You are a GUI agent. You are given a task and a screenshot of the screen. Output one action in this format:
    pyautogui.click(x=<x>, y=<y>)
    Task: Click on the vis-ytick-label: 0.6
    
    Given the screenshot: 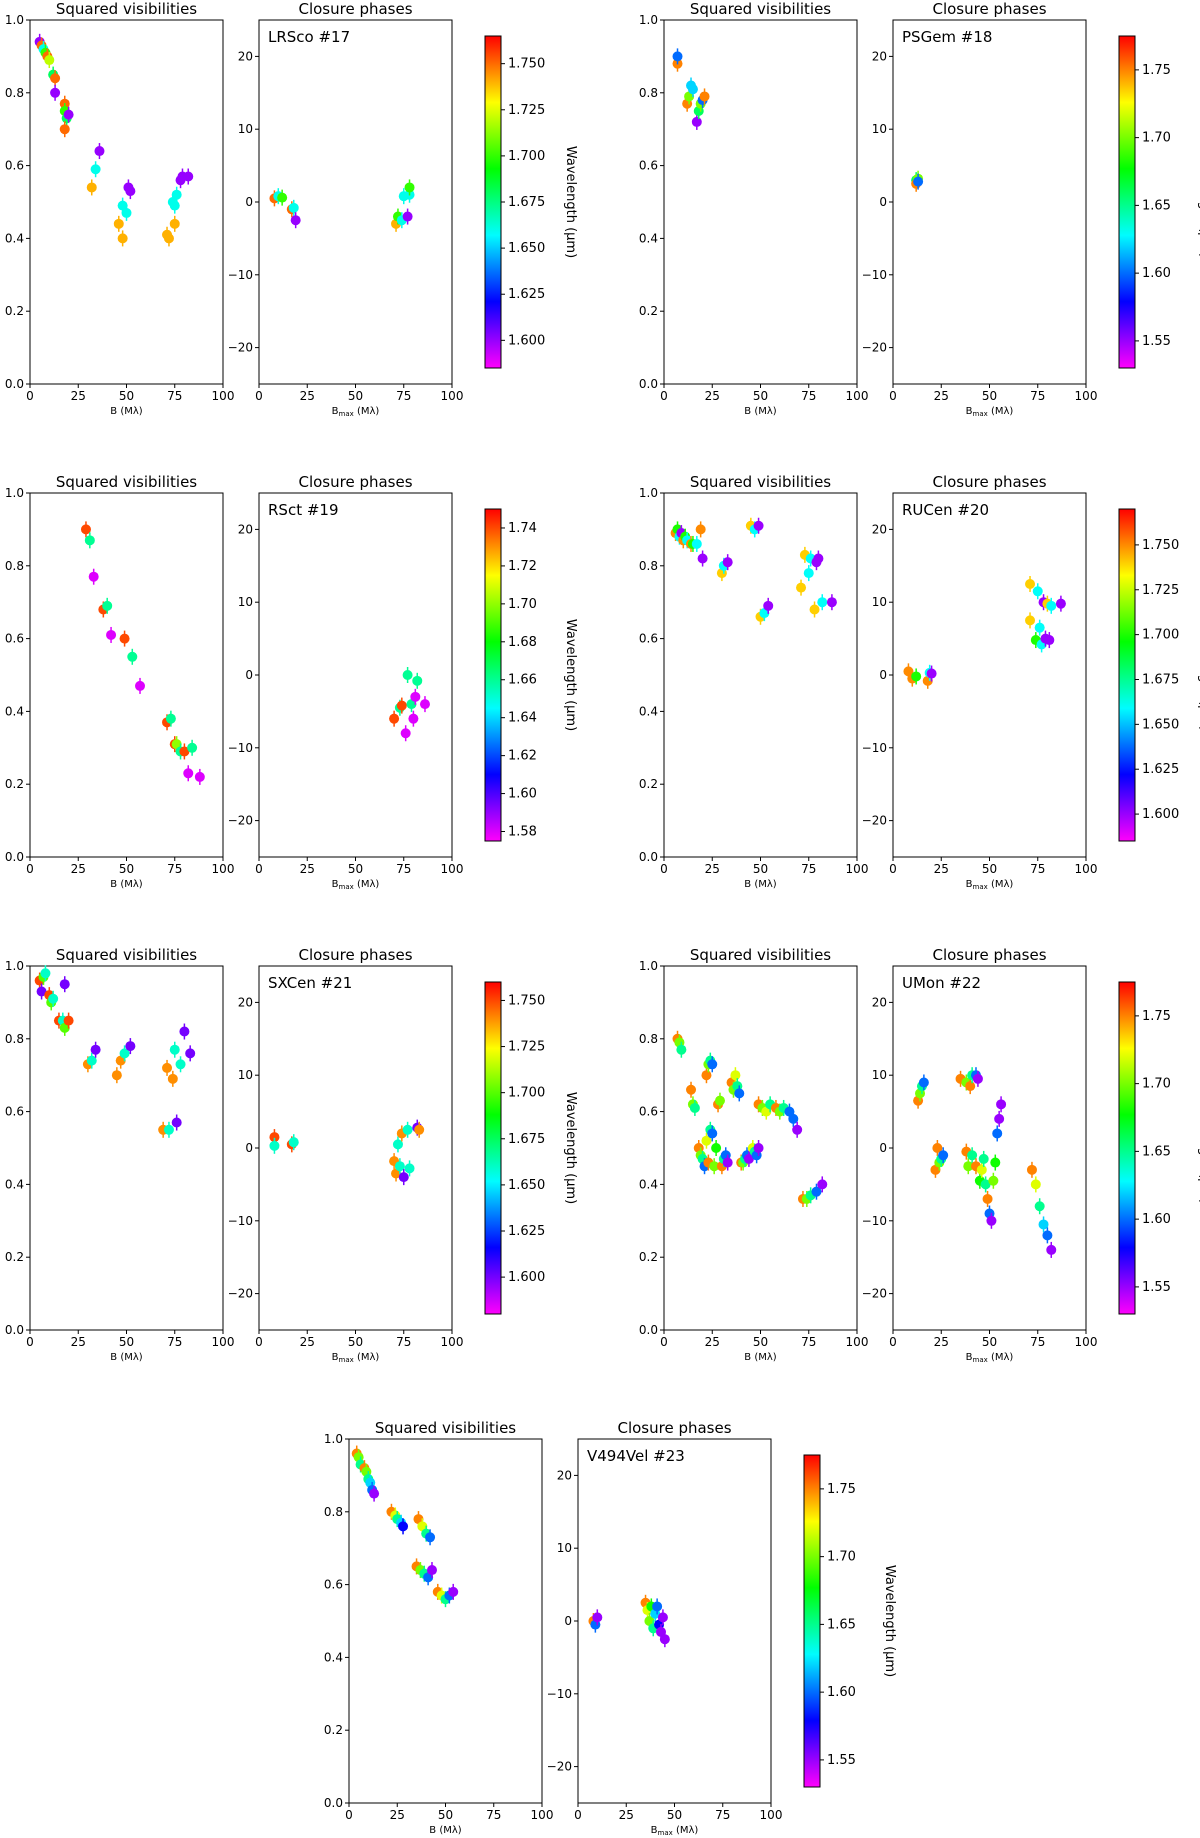 What is the action you would take?
    pyautogui.click(x=14, y=1112)
    